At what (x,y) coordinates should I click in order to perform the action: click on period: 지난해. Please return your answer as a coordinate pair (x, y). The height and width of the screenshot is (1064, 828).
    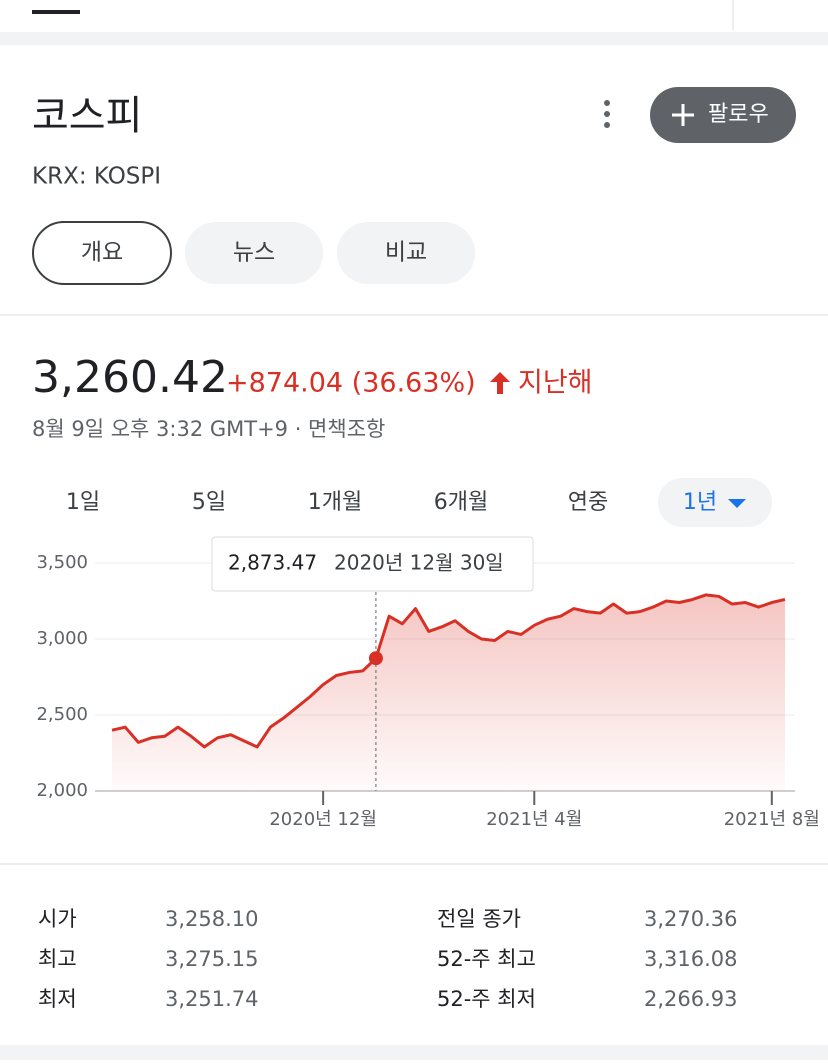
    Looking at the image, I should click on (555, 383).